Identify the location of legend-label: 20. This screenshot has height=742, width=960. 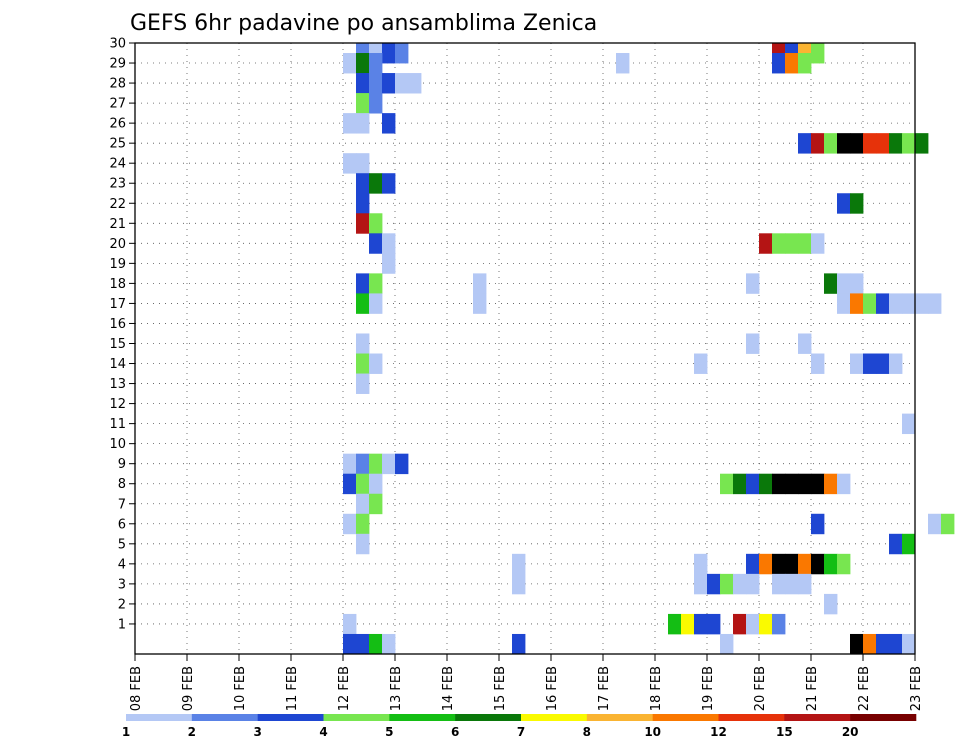
(850, 732).